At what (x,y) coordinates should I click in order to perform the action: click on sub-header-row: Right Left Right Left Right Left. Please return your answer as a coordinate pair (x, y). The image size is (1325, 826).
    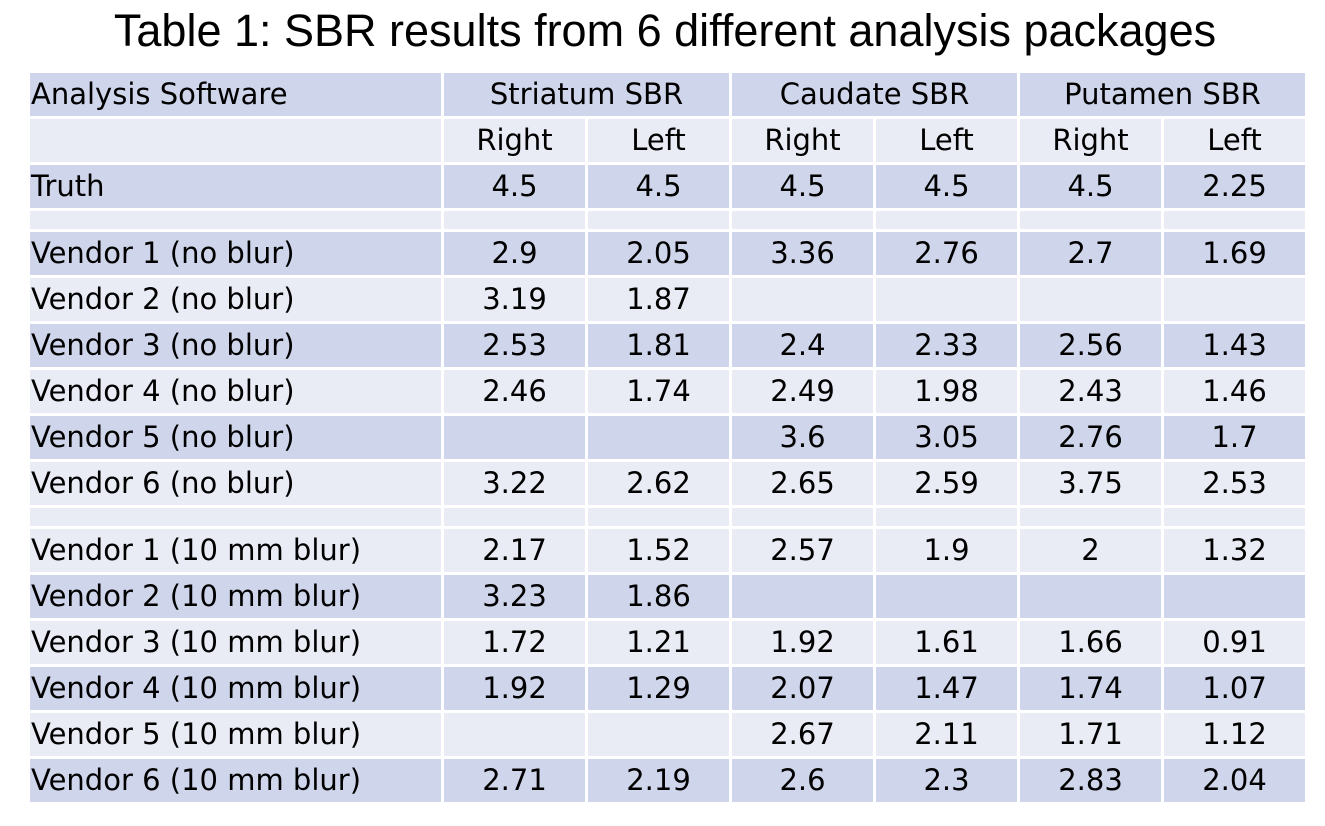
    Looking at the image, I should click on (667, 140).